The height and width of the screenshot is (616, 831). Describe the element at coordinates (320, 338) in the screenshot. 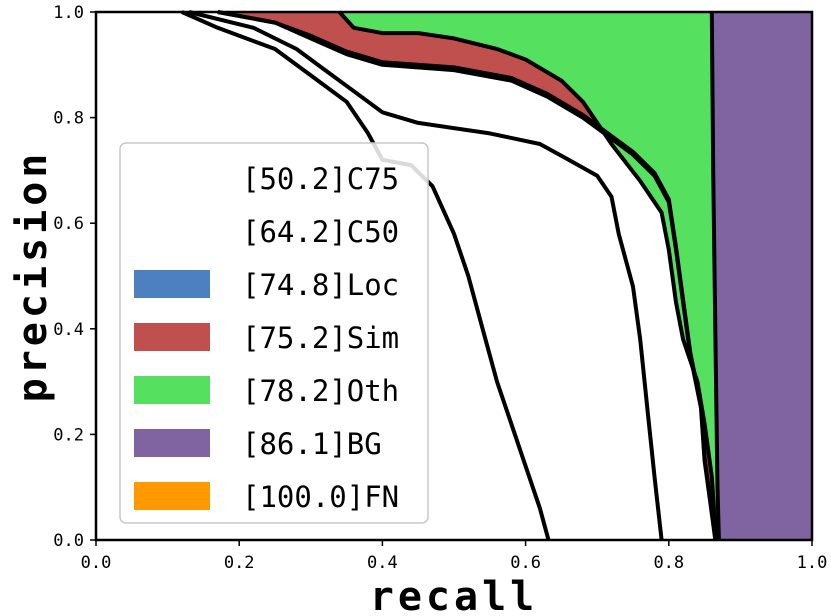

I see `legend-label-sim: [75.2]Sim` at that location.